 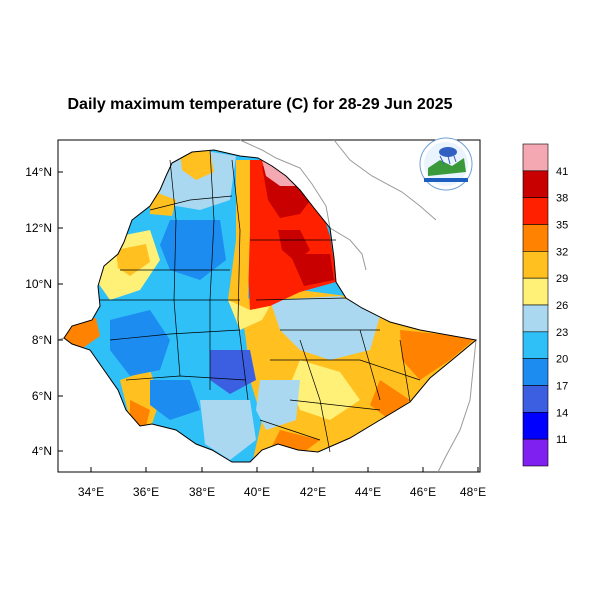 What do you see at coordinates (257, 492) in the screenshot?
I see `lon-tick-label: 40°E` at bounding box center [257, 492].